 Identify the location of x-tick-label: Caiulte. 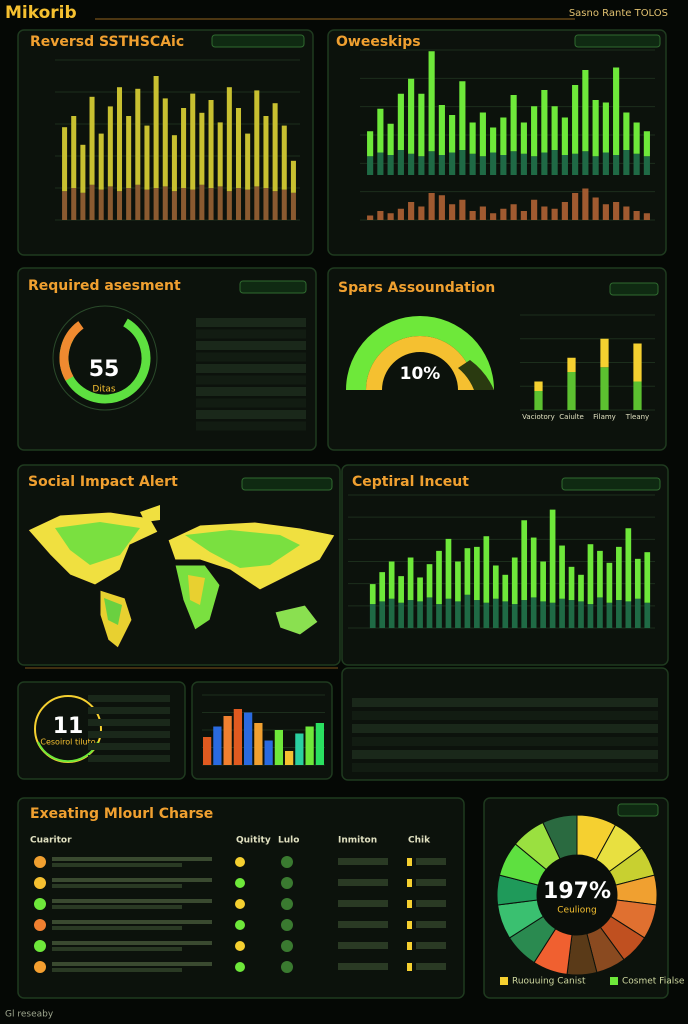
(571, 417).